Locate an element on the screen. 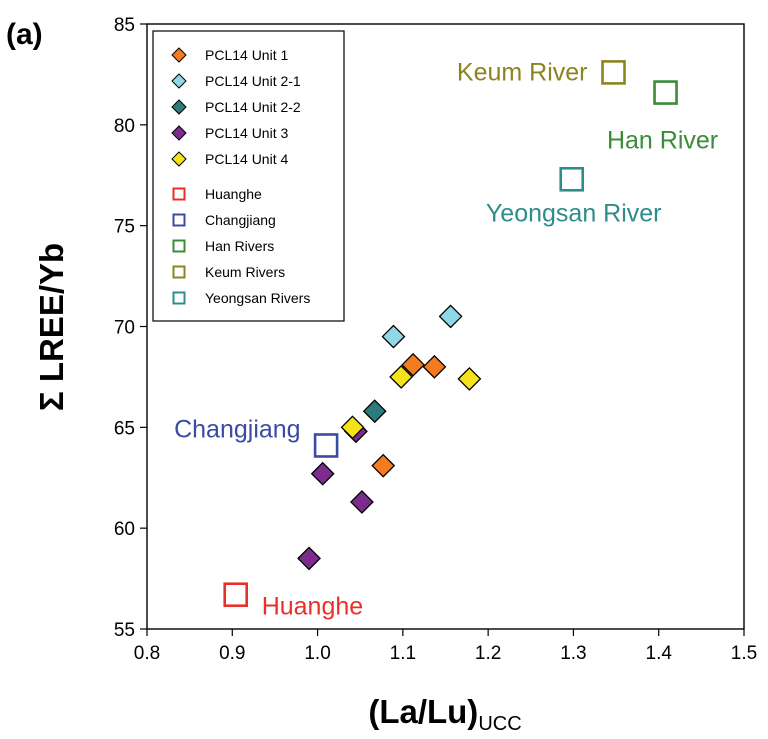 The height and width of the screenshot is (739, 768). legend-entry-label: Keum Rivers is located at coordinates (245, 272).